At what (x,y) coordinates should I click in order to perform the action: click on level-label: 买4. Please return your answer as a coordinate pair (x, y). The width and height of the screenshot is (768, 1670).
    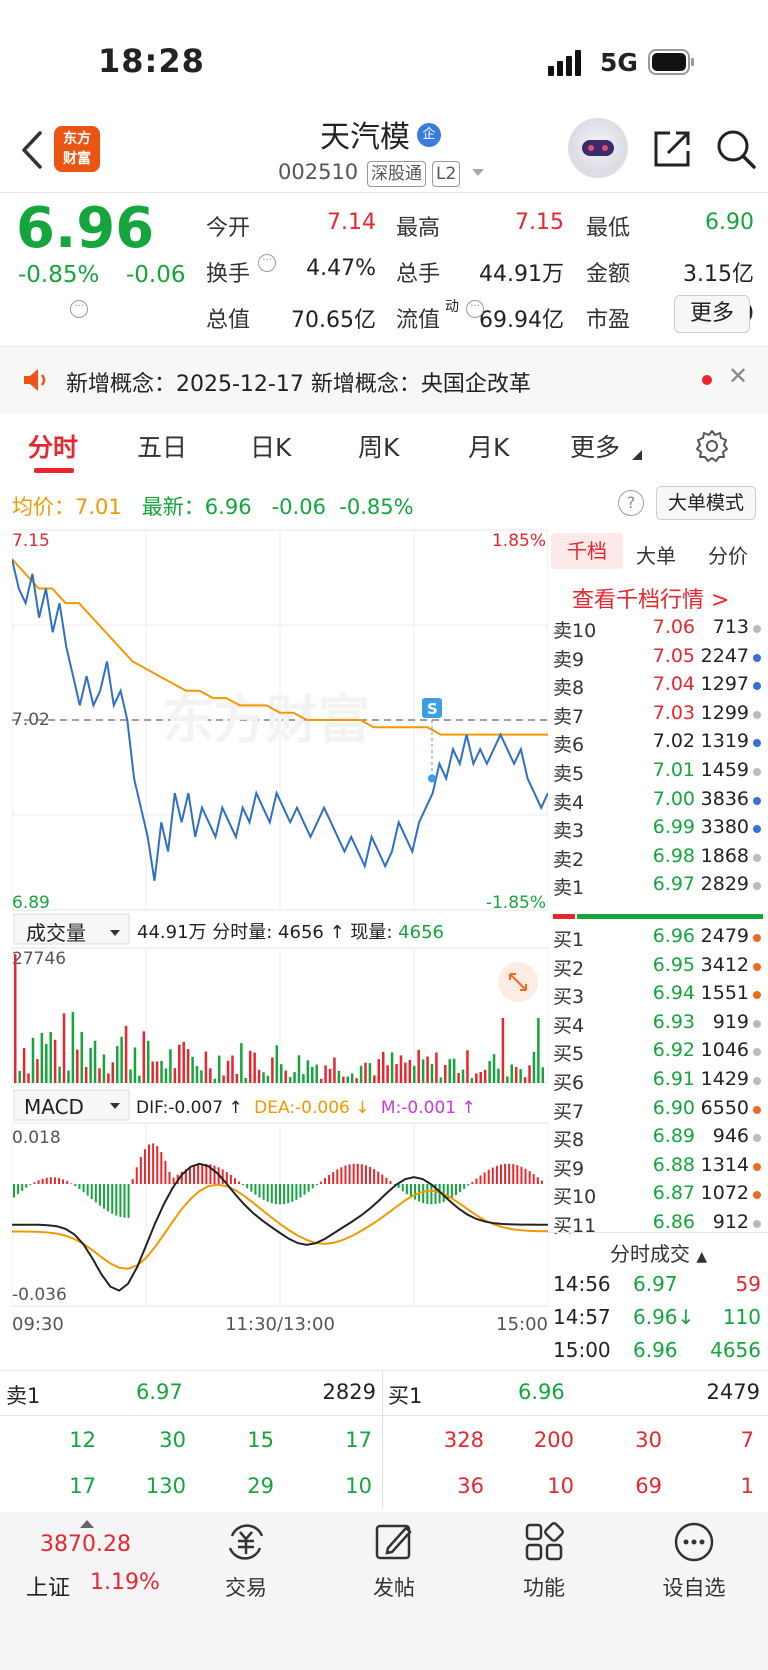
    Looking at the image, I should click on (569, 1025).